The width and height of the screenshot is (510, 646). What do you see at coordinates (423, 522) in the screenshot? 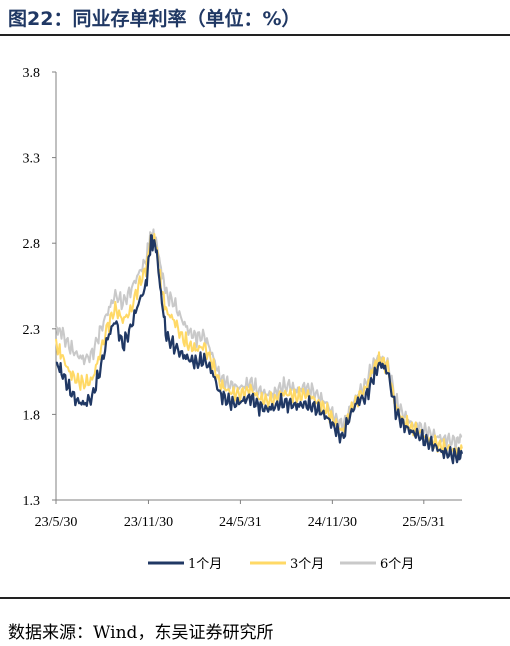
I see `x-tick-label-4: 25/5/31` at bounding box center [423, 522].